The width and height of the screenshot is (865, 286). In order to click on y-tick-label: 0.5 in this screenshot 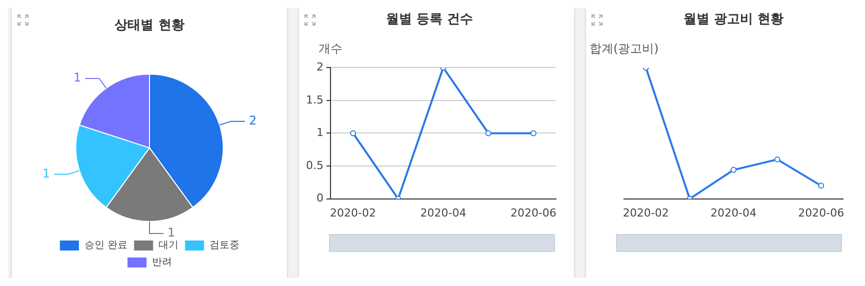, I will do `click(315, 165)`.